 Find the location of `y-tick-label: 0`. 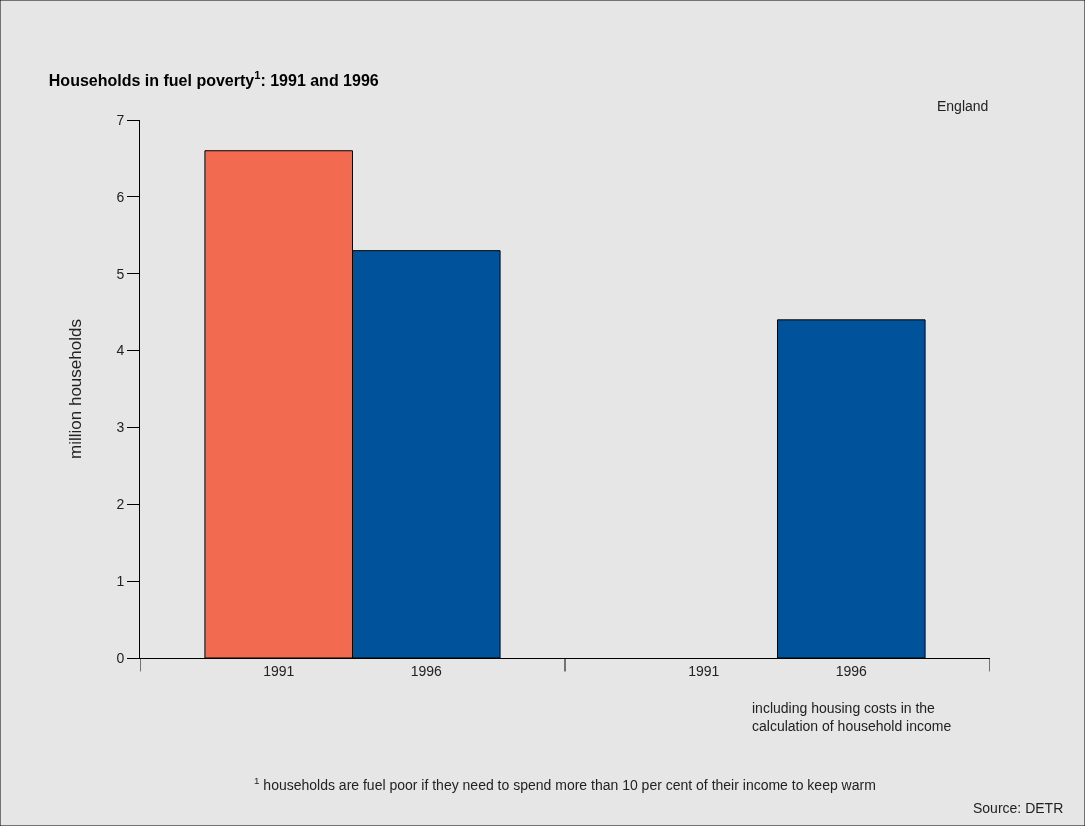

y-tick-label: 0 is located at coordinates (120, 657).